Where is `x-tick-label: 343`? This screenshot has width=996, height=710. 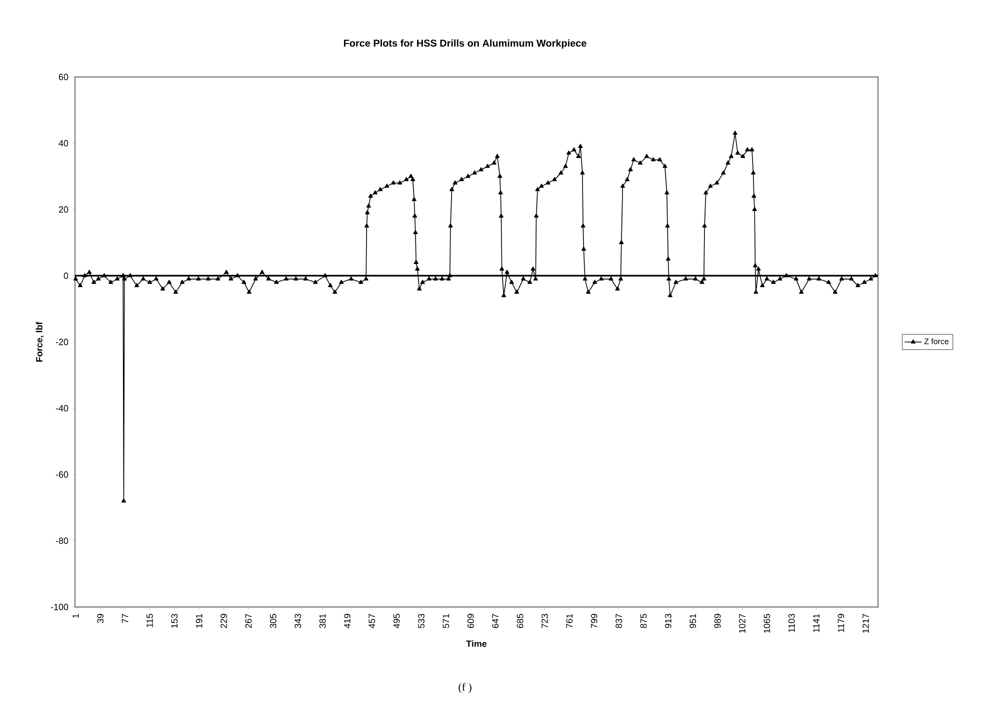 x-tick-label: 343 is located at coordinates (298, 621).